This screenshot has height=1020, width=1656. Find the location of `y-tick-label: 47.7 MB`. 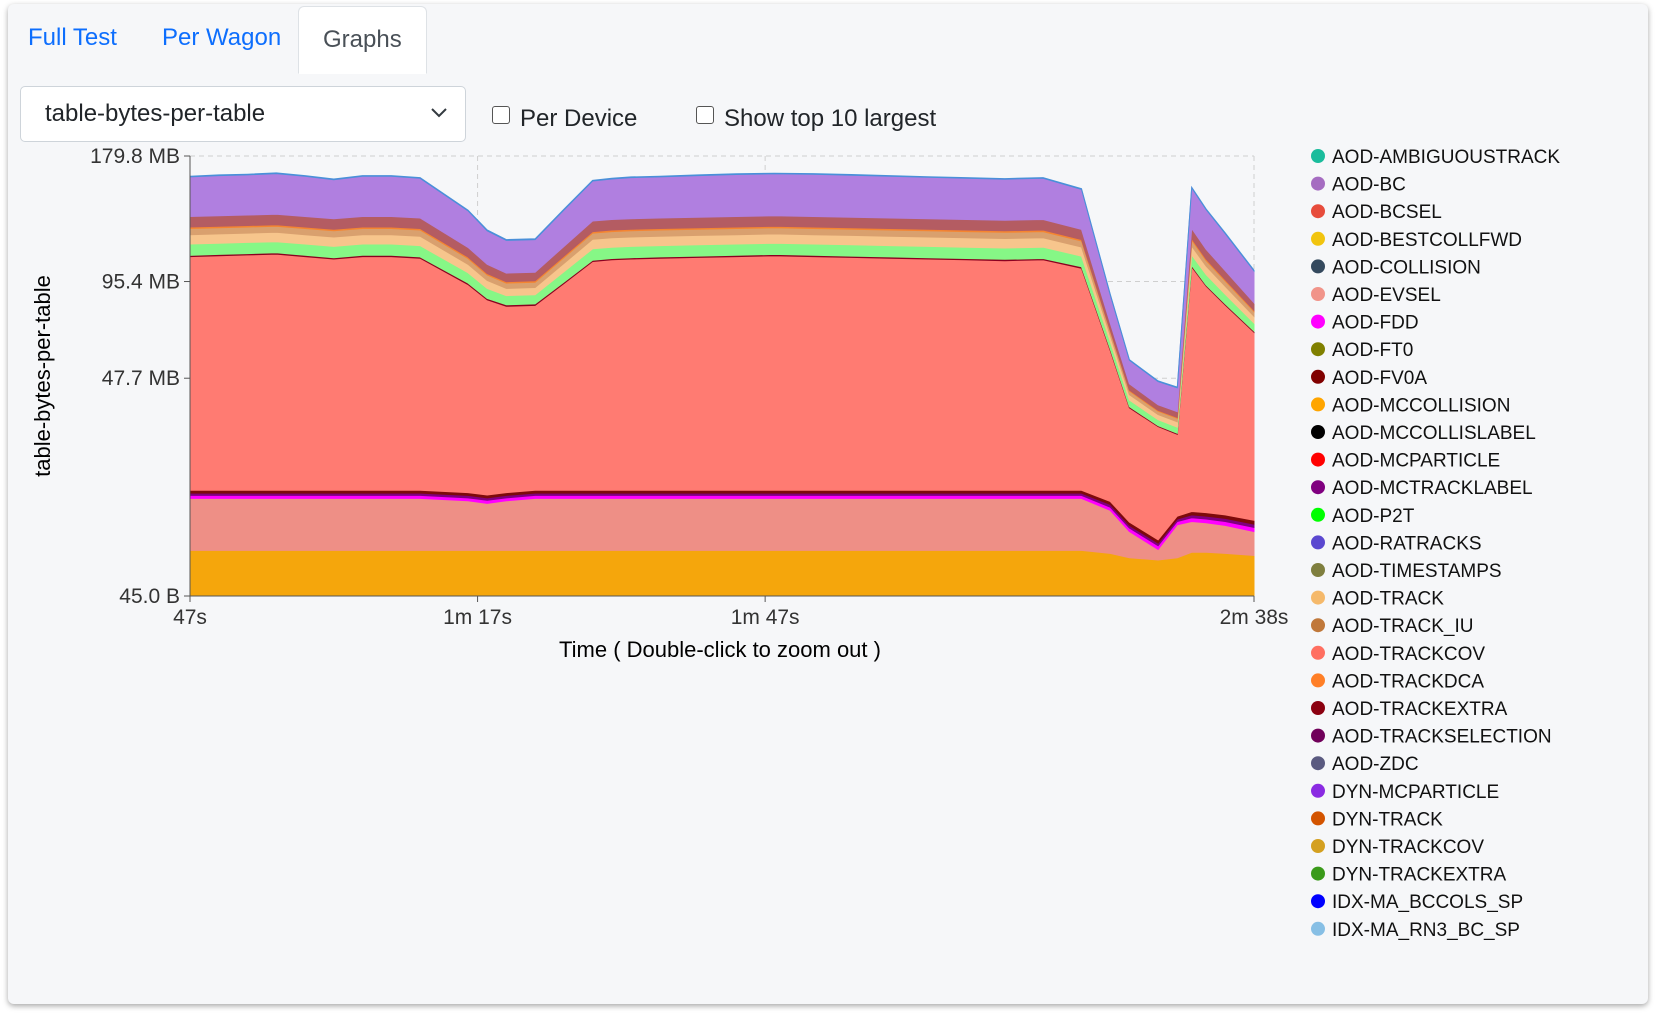

y-tick-label: 47.7 MB is located at coordinates (141, 378).